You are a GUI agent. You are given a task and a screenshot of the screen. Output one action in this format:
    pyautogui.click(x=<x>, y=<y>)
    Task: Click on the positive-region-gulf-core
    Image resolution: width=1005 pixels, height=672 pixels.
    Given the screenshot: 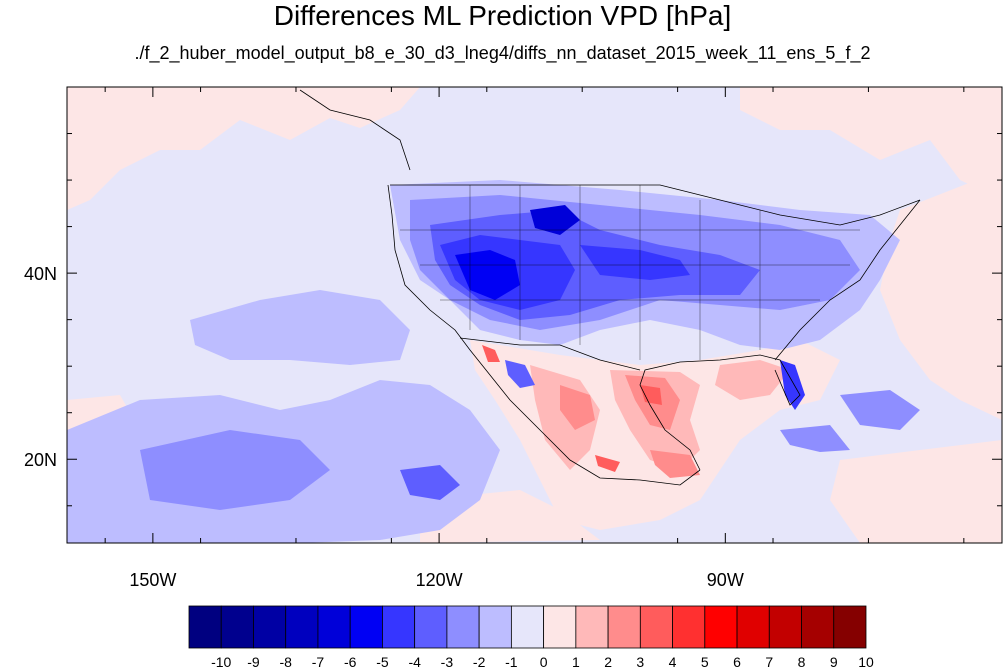 What is the action you would take?
    pyautogui.click(x=651, y=395)
    